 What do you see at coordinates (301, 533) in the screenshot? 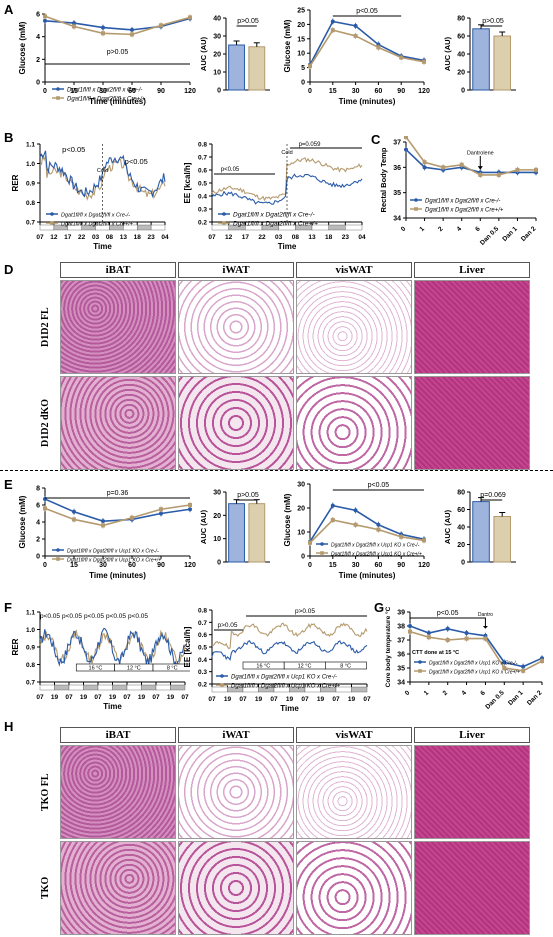
I see `y-tick-label: 10` at bounding box center [301, 533].